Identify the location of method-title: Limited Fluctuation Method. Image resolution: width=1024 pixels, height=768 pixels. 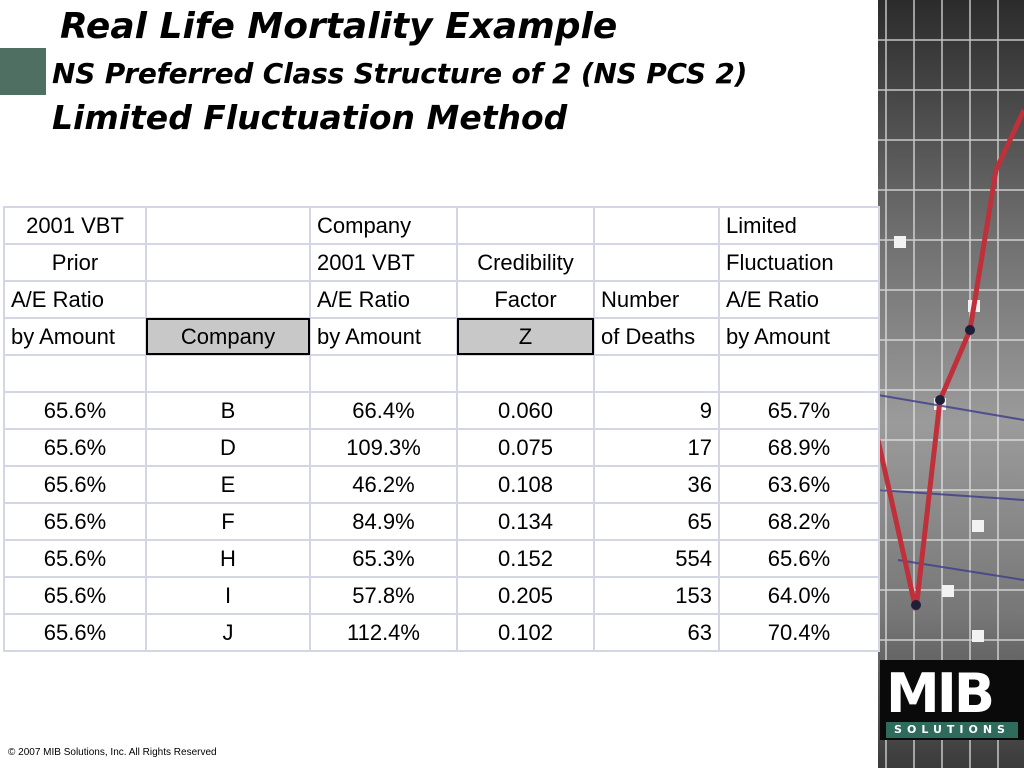
(310, 117).